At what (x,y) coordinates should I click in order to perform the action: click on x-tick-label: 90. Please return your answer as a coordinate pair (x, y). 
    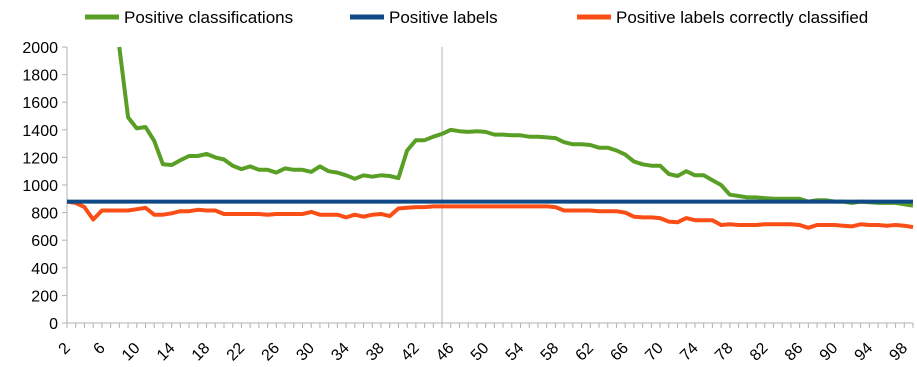
    Looking at the image, I should click on (829, 352).